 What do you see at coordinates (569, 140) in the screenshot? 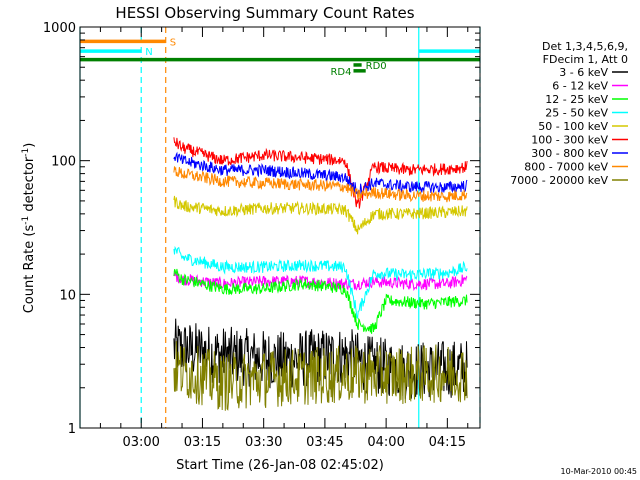
I see `legend-label-5: 100 - 300 keV` at bounding box center [569, 140].